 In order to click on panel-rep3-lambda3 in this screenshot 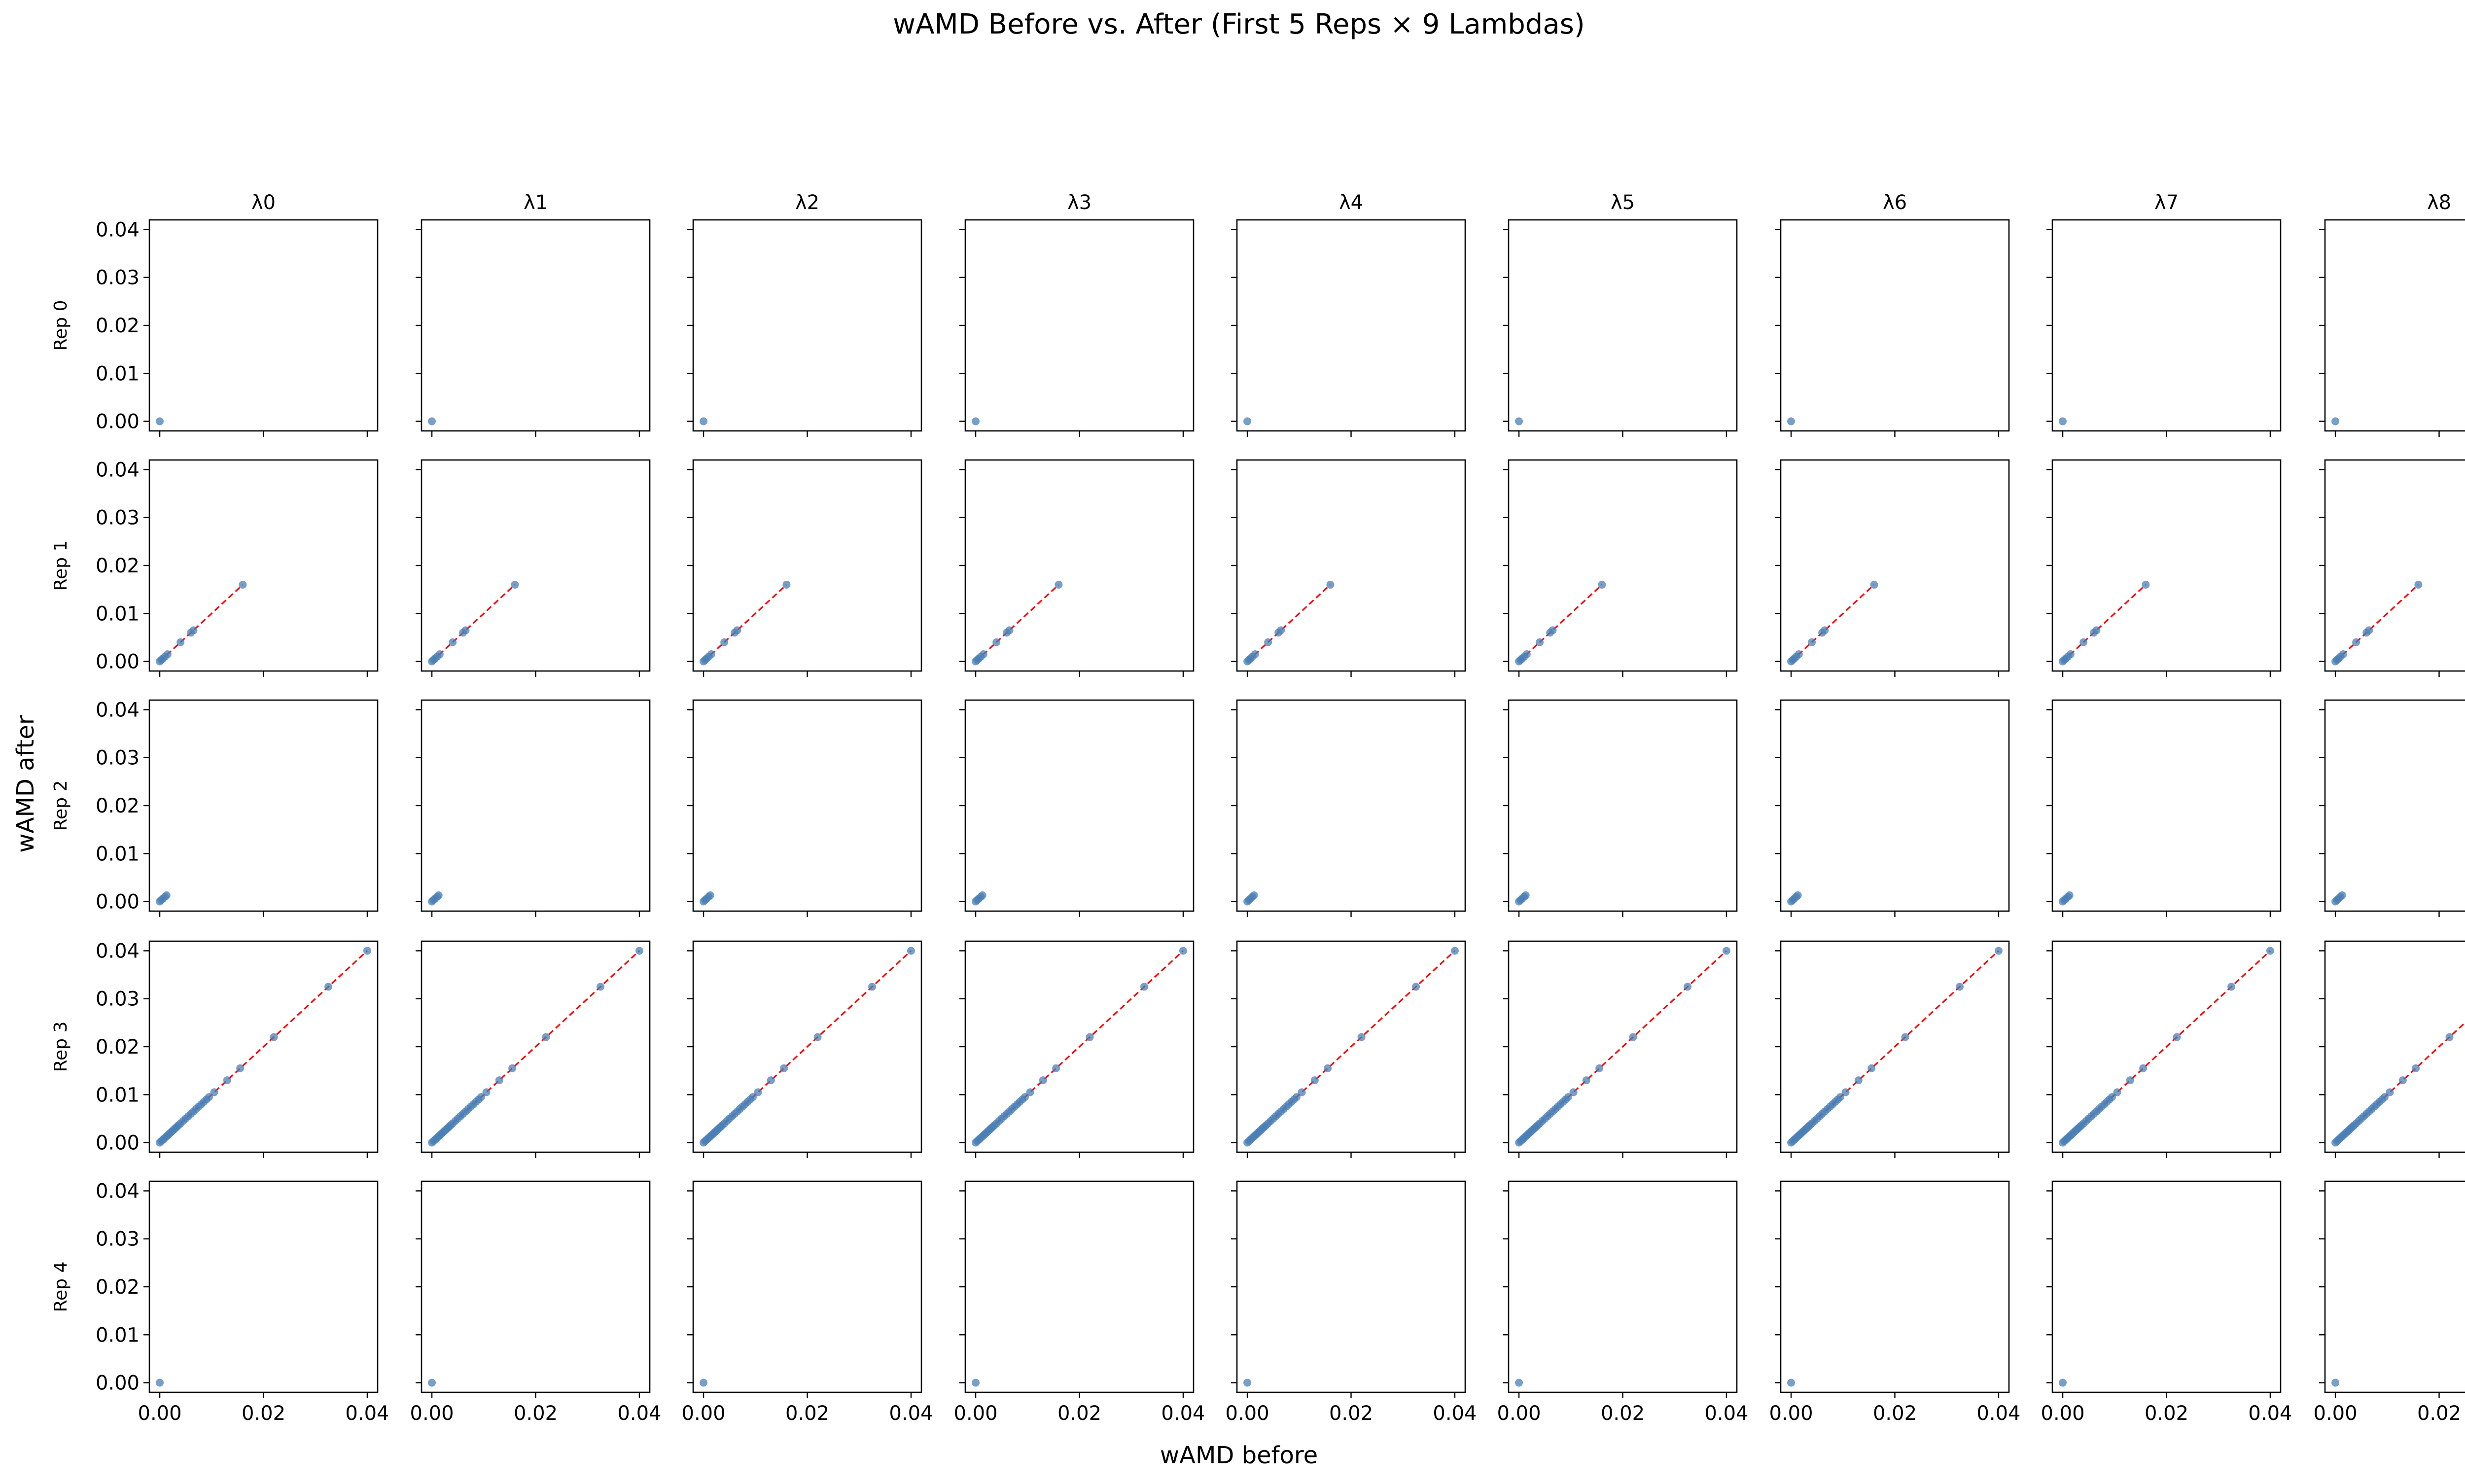, I will do `click(1077, 1049)`.